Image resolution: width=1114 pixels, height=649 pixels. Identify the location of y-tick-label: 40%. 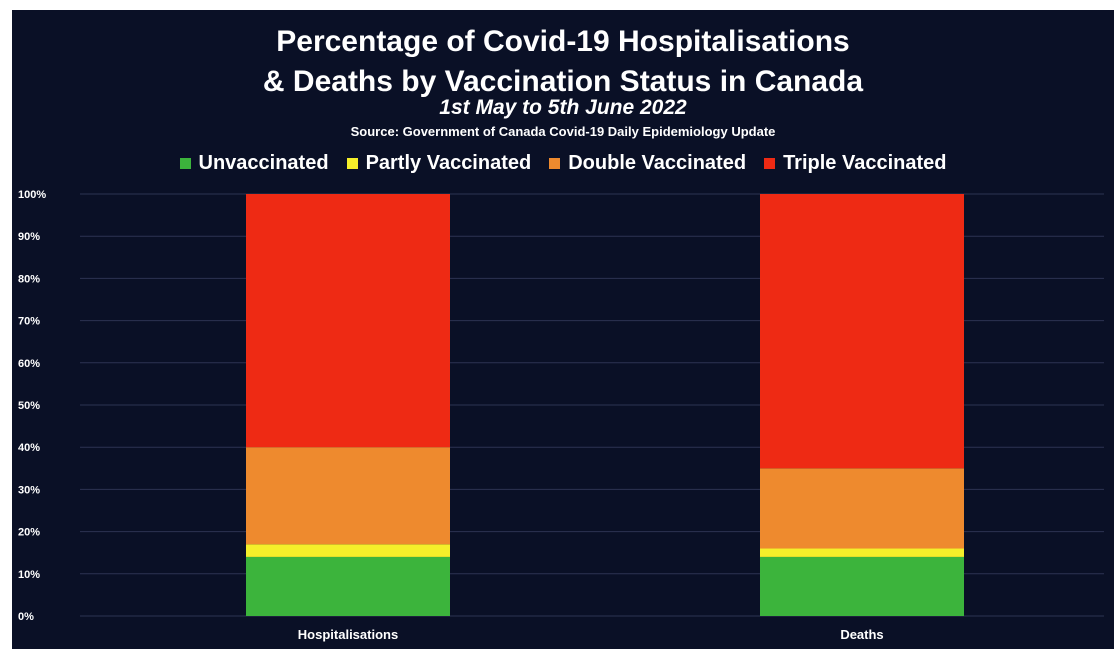
(29, 448).